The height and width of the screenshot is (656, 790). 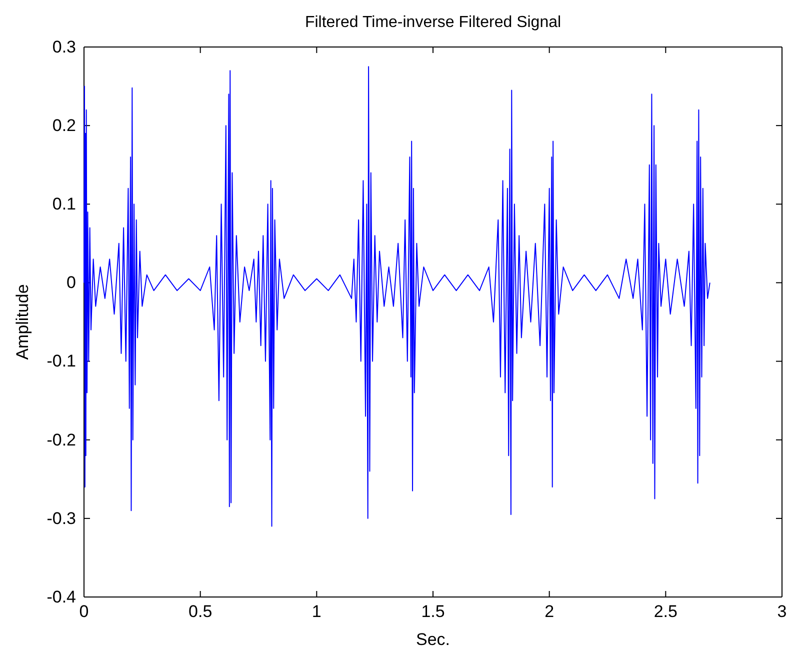 I want to click on x-tick-label: 0, so click(x=84, y=612).